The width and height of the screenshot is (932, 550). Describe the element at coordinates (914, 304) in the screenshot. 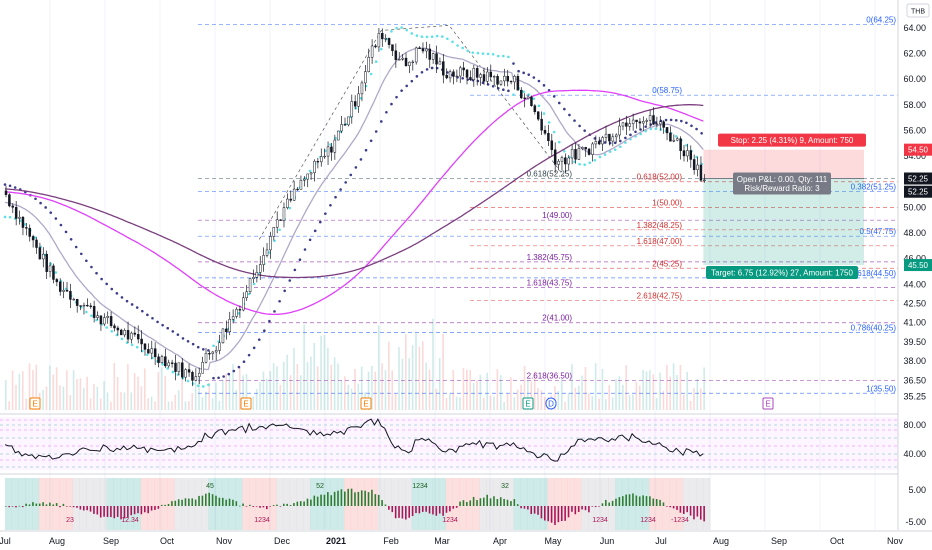

I see `price-tick: 42.50` at that location.